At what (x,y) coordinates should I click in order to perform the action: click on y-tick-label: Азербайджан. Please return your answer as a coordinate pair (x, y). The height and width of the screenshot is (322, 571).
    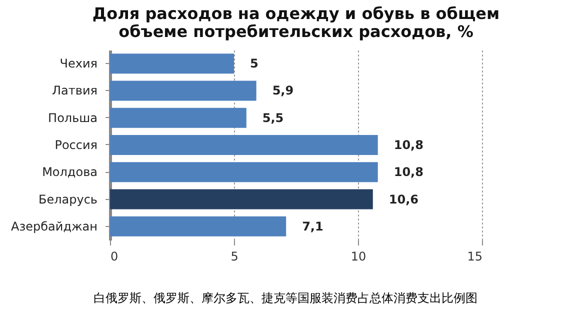
    Looking at the image, I should click on (54, 226).